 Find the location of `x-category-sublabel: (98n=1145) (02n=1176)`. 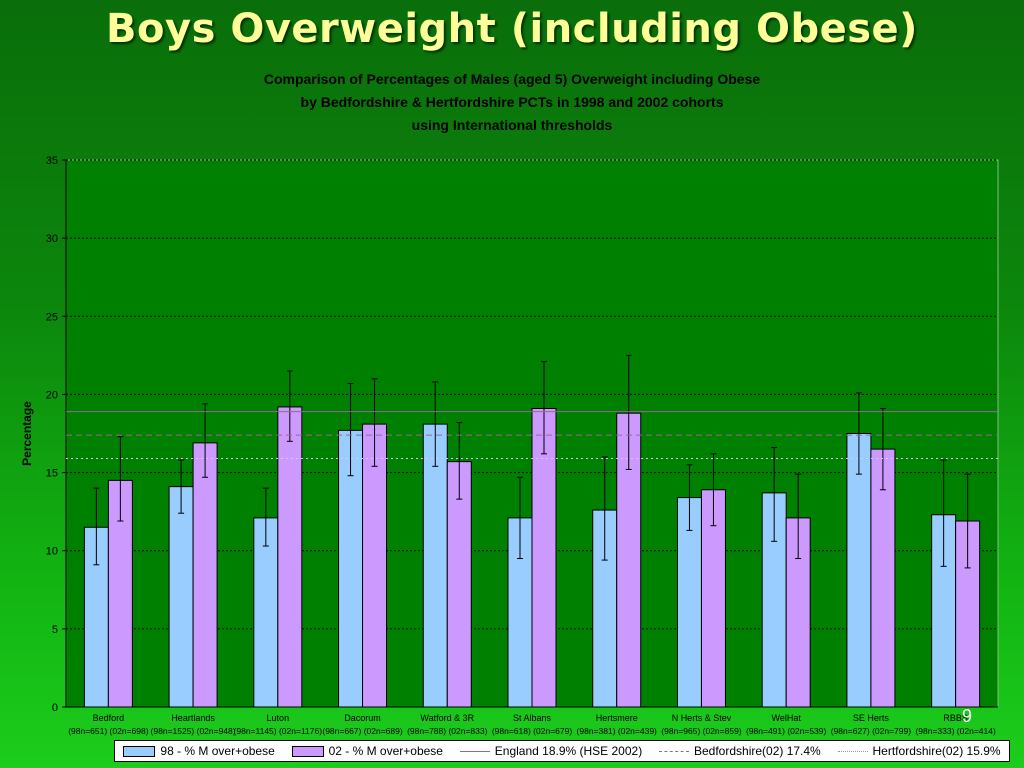

x-category-sublabel: (98n=1145) (02n=1176) is located at coordinates (278, 731).